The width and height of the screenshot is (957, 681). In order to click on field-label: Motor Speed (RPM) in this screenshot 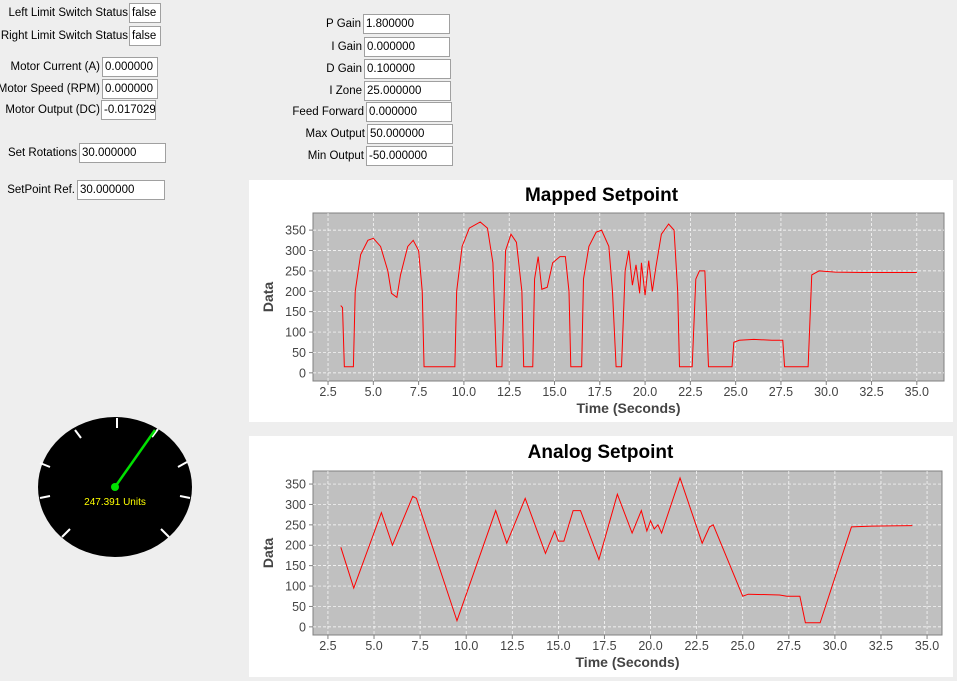, I will do `click(50, 89)`.